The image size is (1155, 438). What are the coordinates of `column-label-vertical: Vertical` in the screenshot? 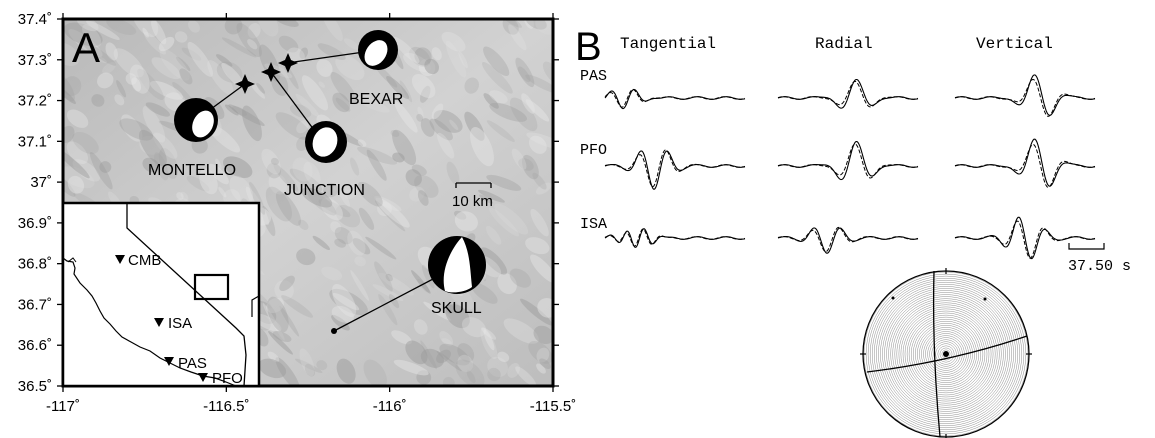 It's located at (1014, 44).